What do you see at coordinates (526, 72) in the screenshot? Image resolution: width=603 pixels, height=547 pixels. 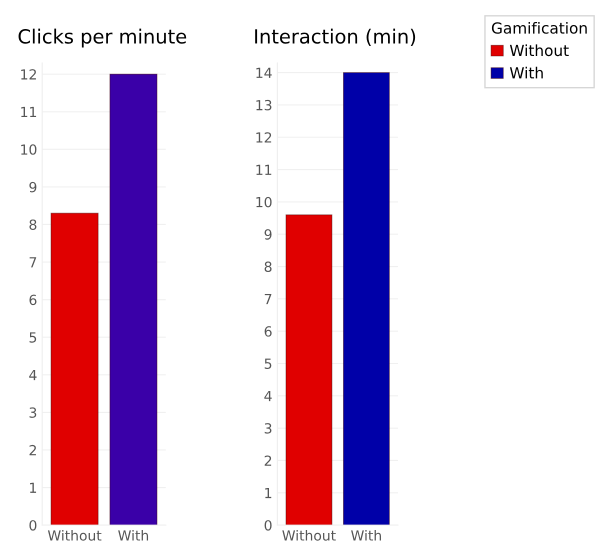 I see `legend-label: With` at bounding box center [526, 72].